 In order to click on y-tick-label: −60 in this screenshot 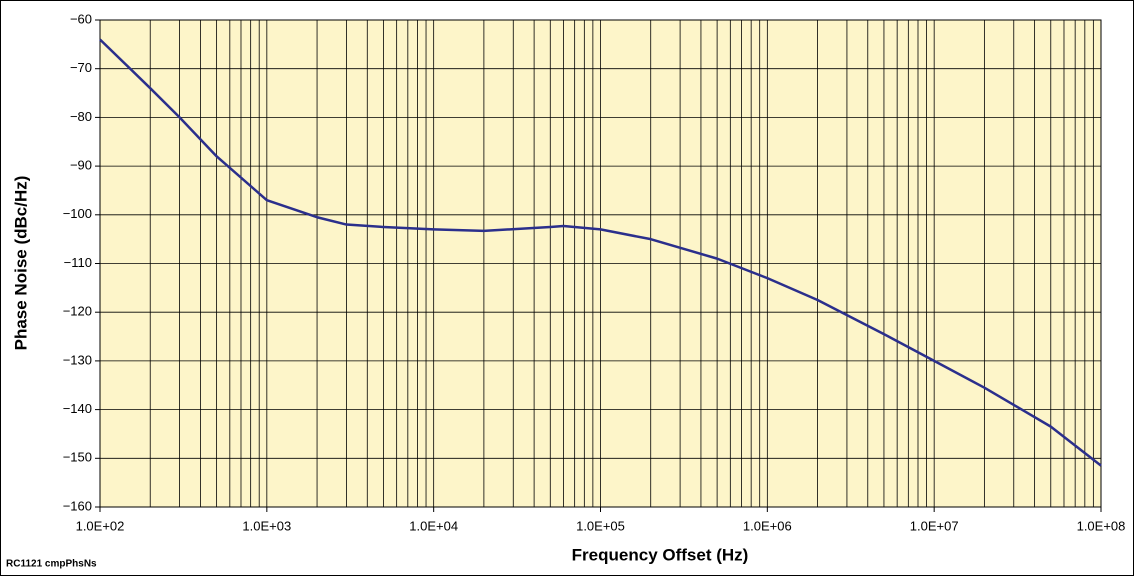, I will do `click(81, 18)`.